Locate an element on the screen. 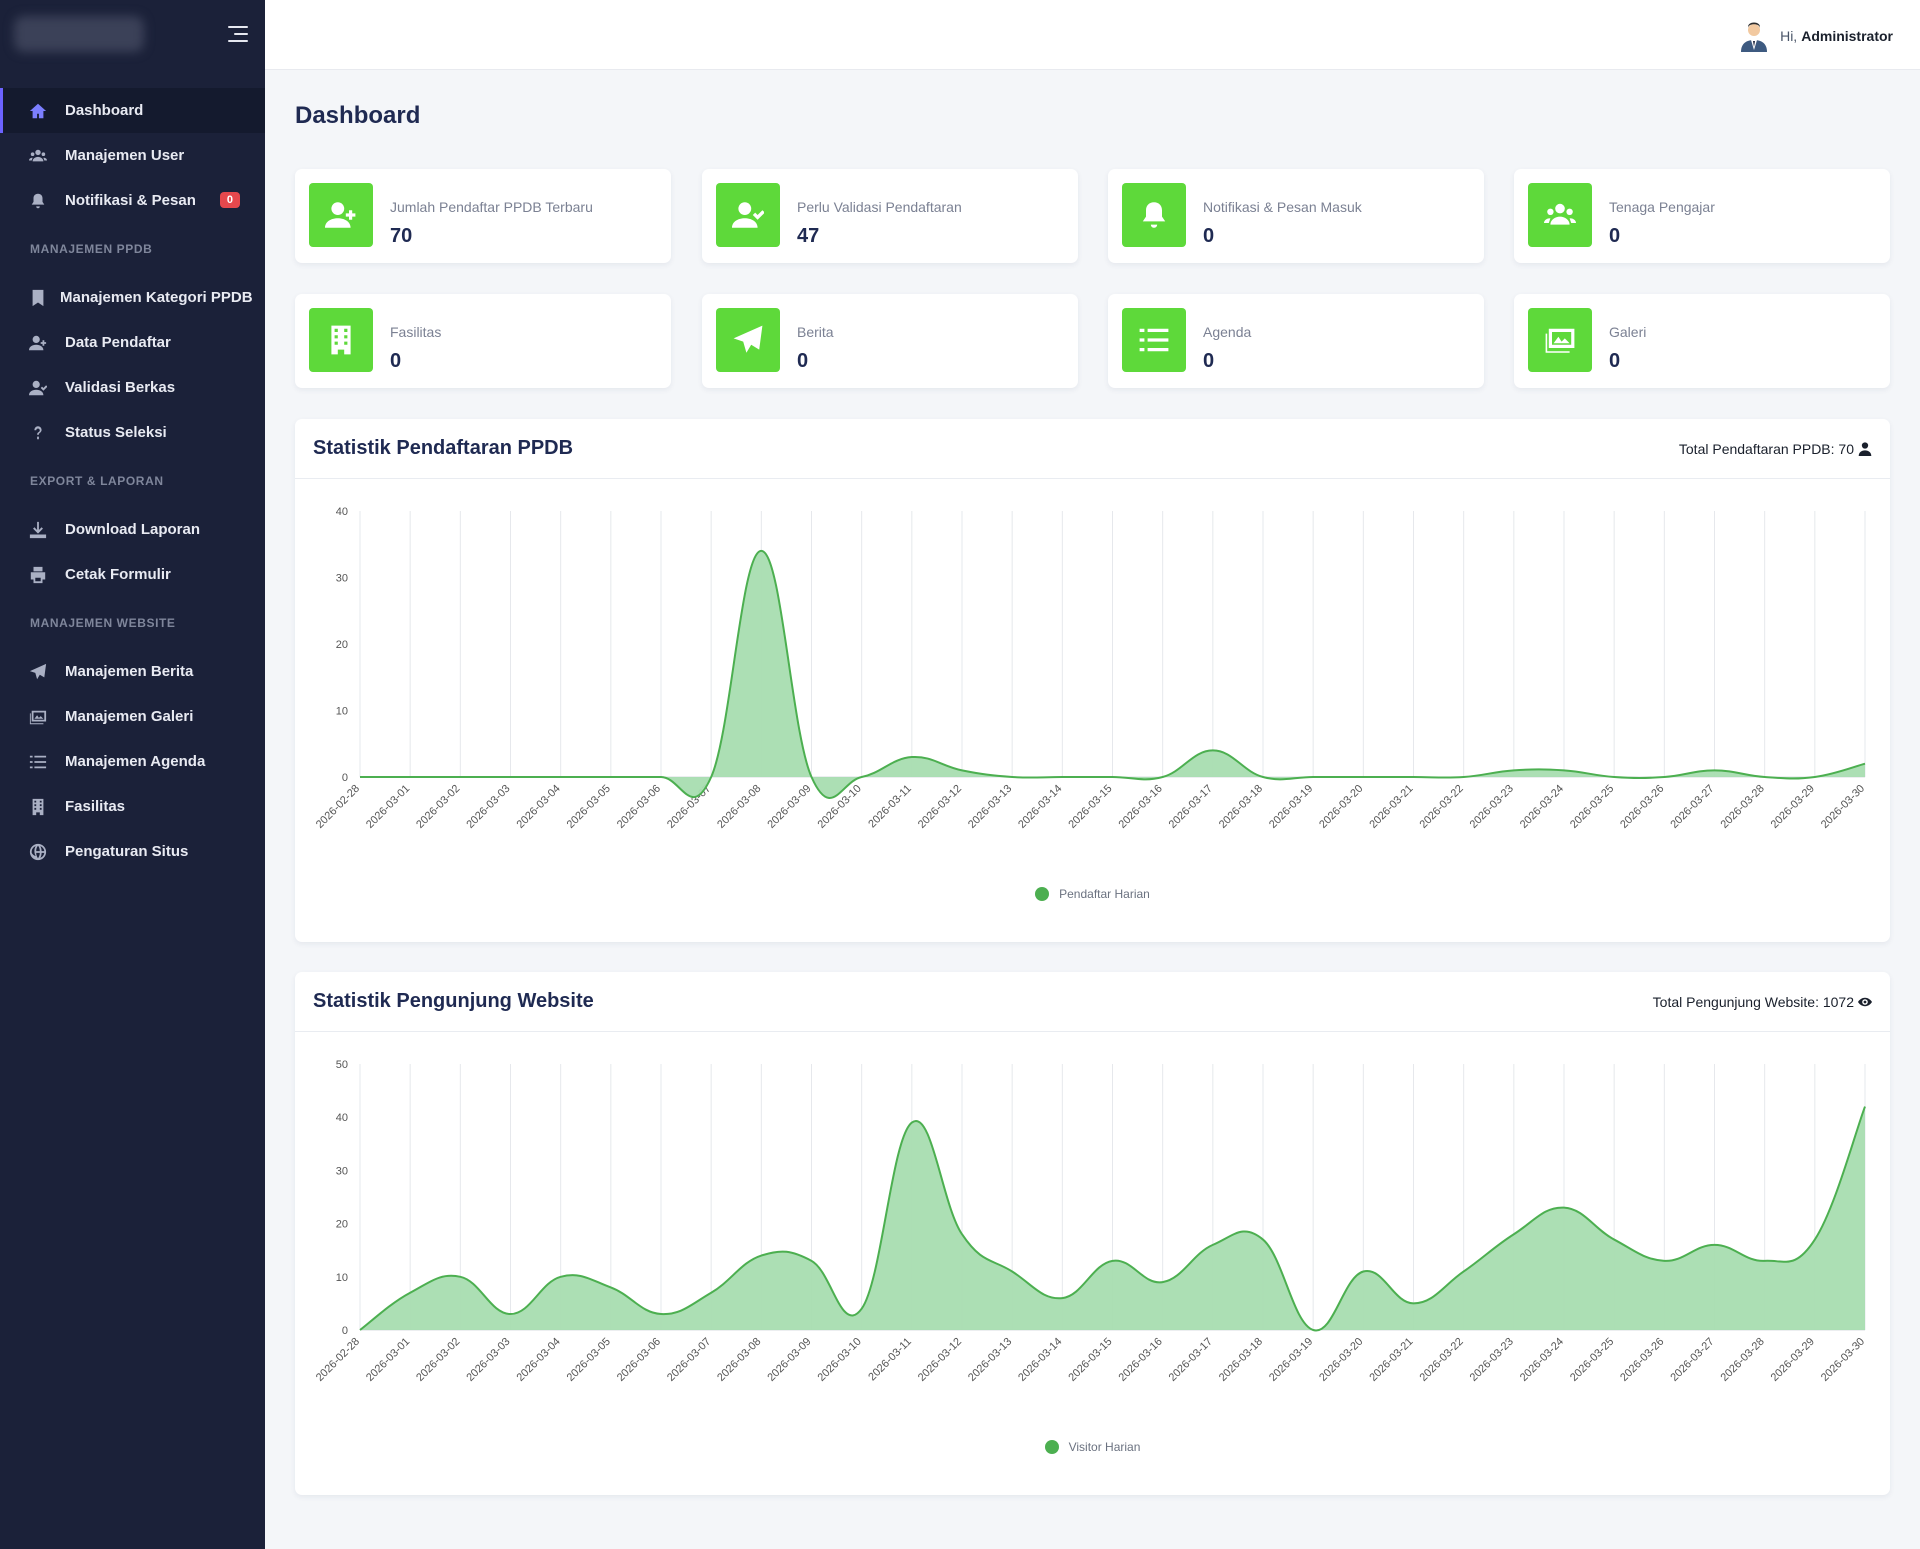 The height and width of the screenshot is (1549, 1920). x-tick-label: 2026-03-28 is located at coordinates (1743, 807).